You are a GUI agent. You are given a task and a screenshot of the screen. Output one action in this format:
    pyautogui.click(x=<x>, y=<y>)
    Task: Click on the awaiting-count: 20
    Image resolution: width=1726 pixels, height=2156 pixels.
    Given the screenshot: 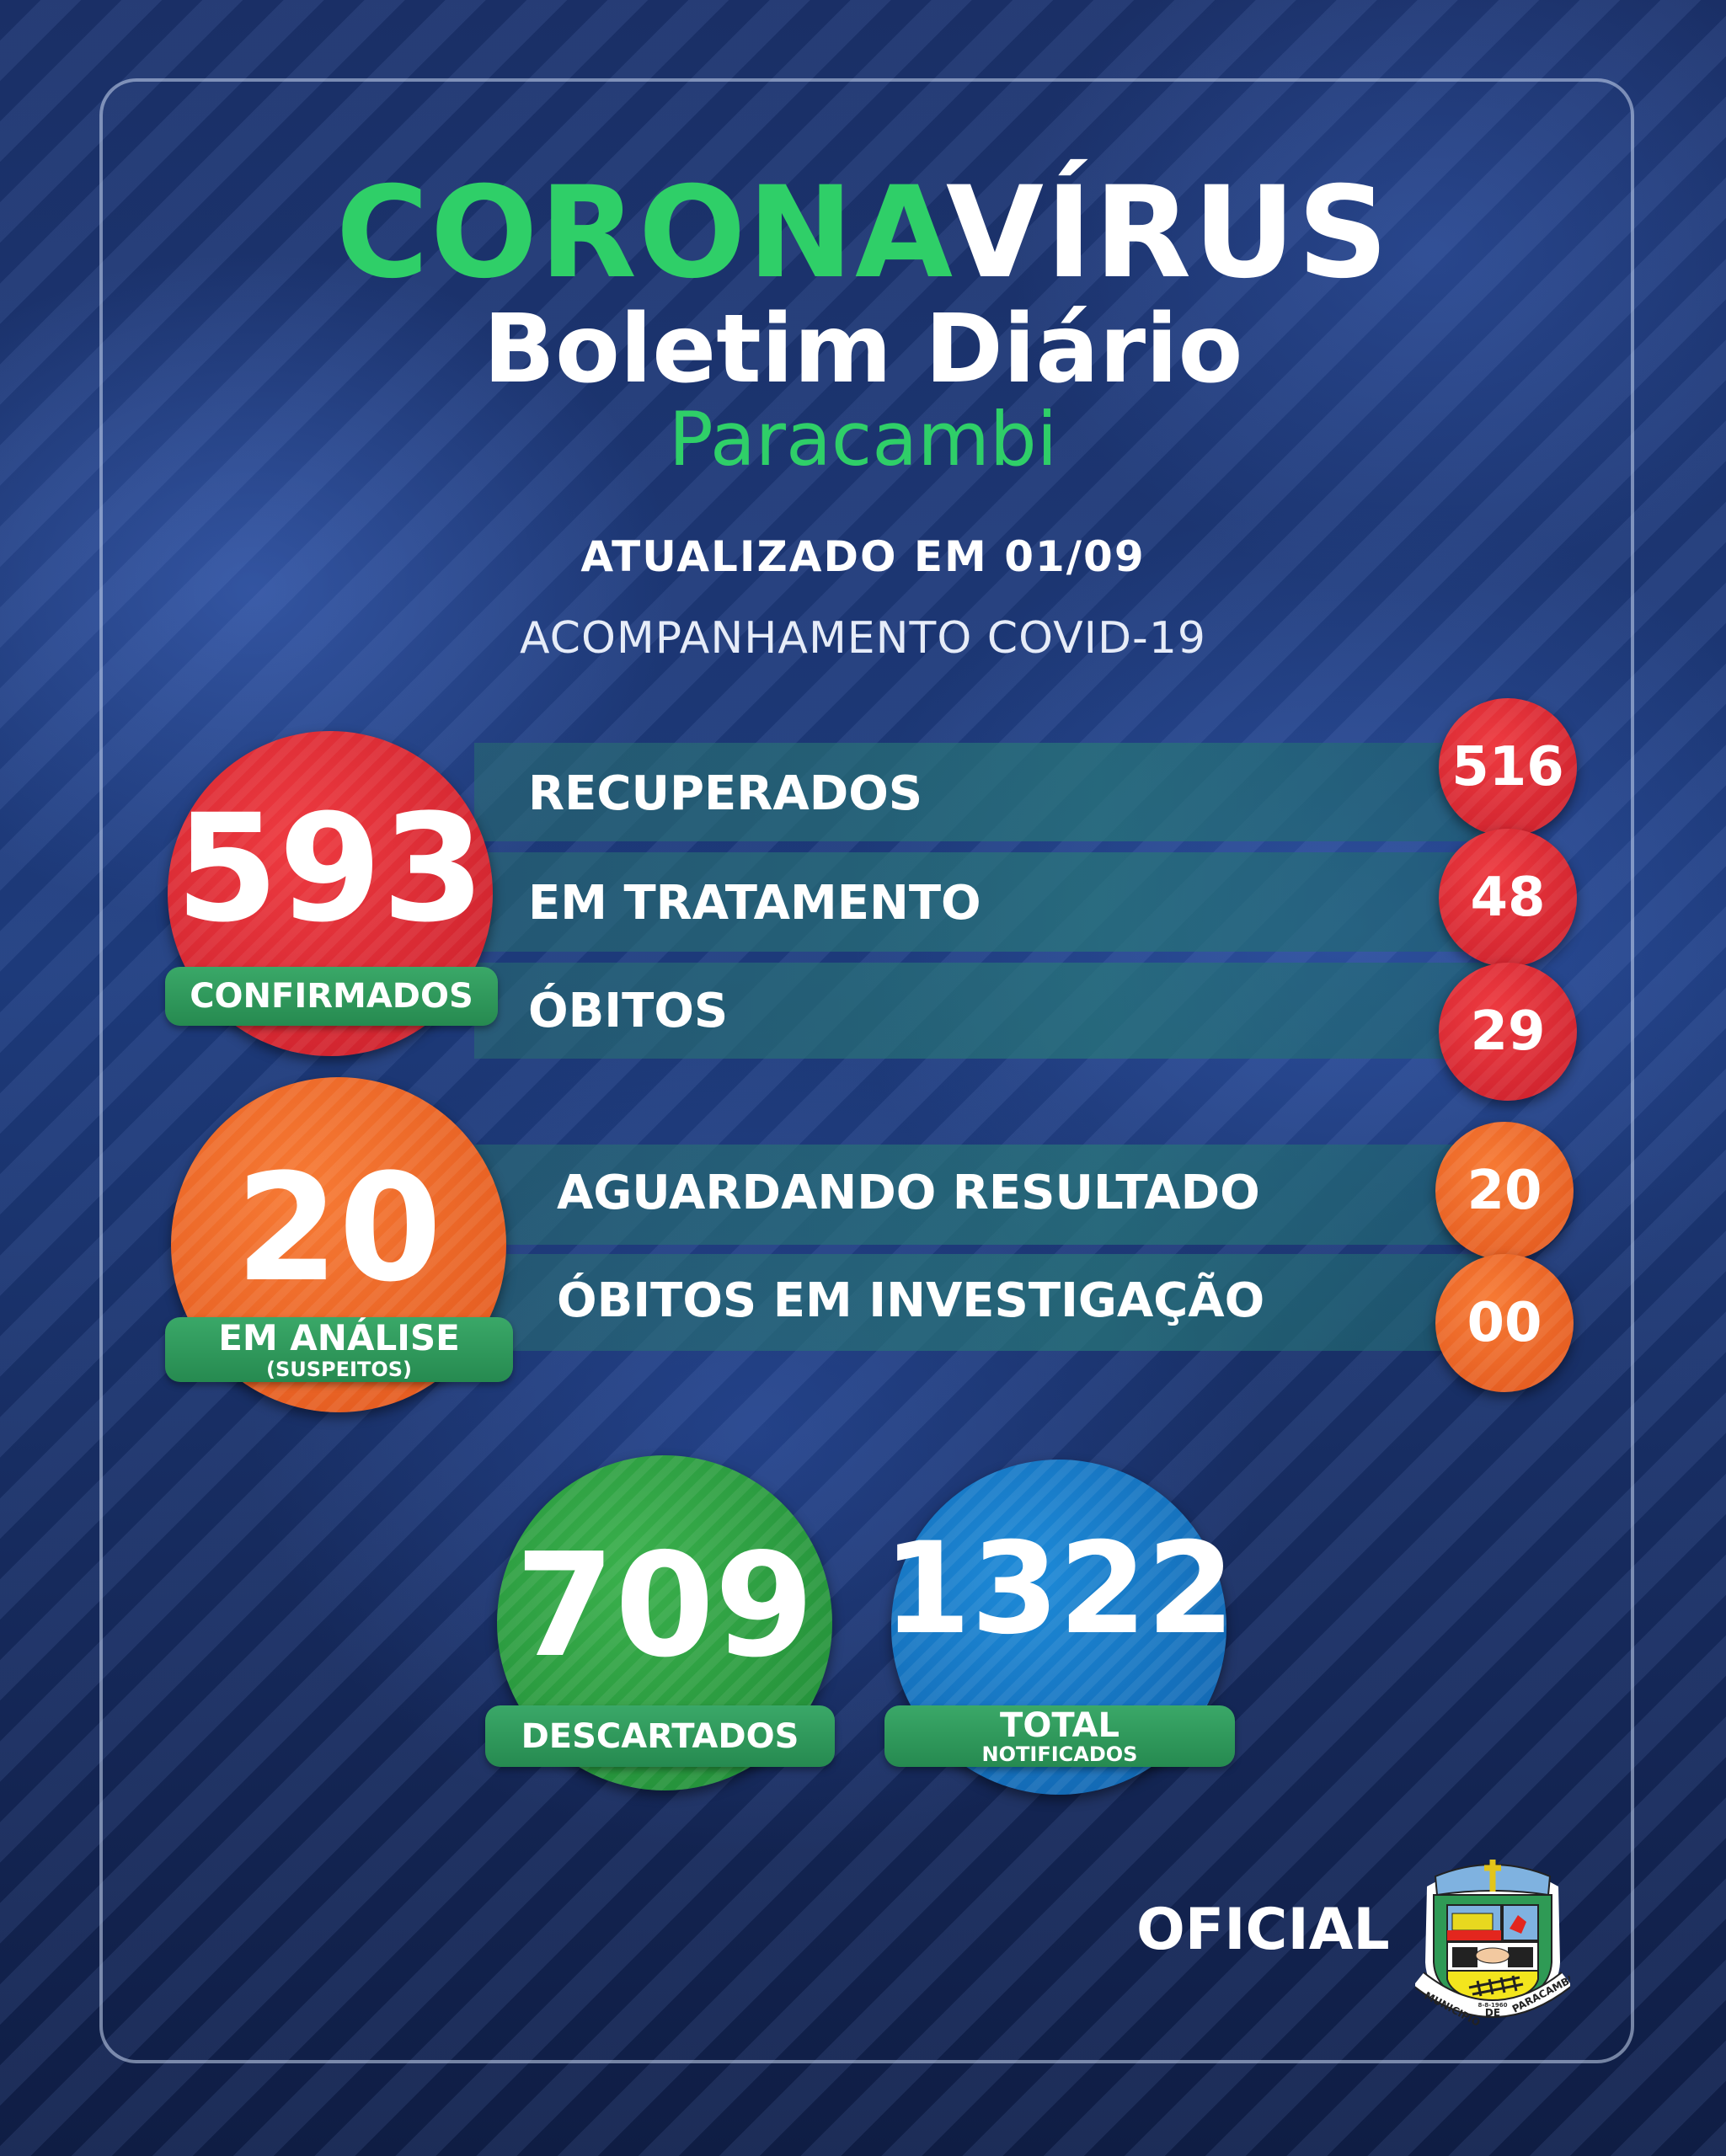 What is the action you would take?
    pyautogui.click(x=1504, y=1191)
    